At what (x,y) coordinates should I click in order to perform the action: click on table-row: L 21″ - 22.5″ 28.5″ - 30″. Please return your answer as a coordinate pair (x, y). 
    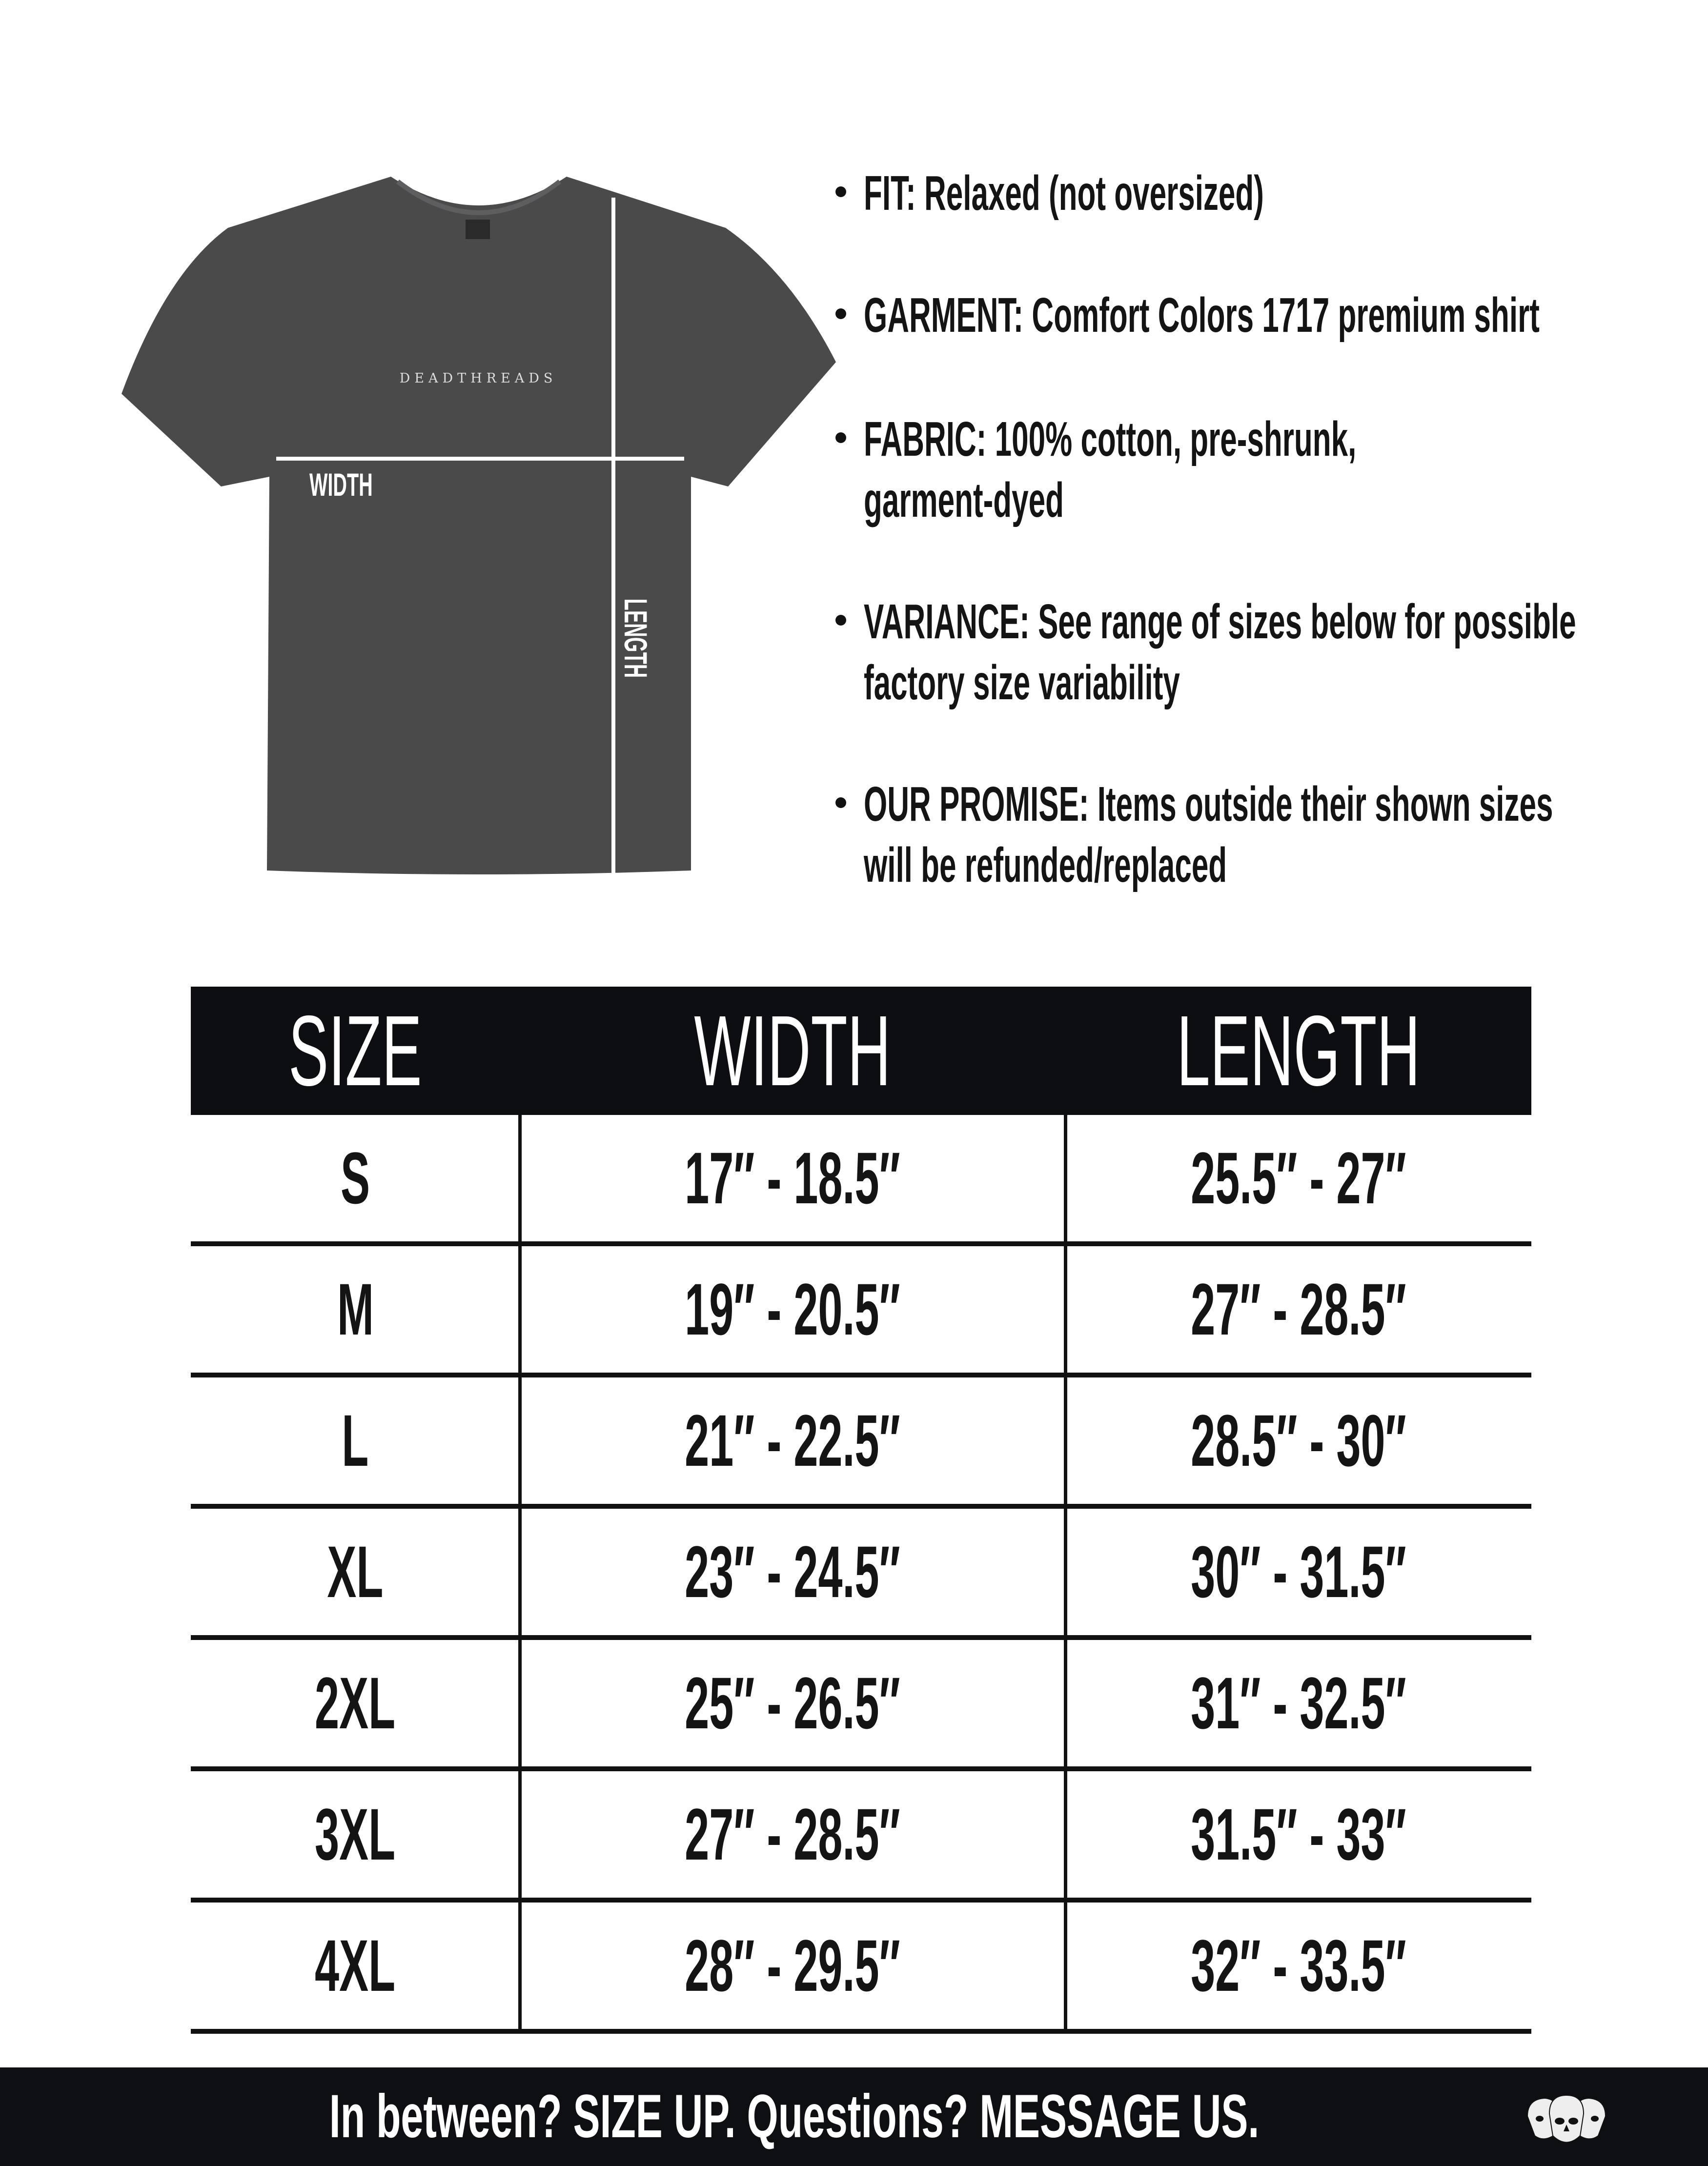
    Looking at the image, I should click on (861, 1443).